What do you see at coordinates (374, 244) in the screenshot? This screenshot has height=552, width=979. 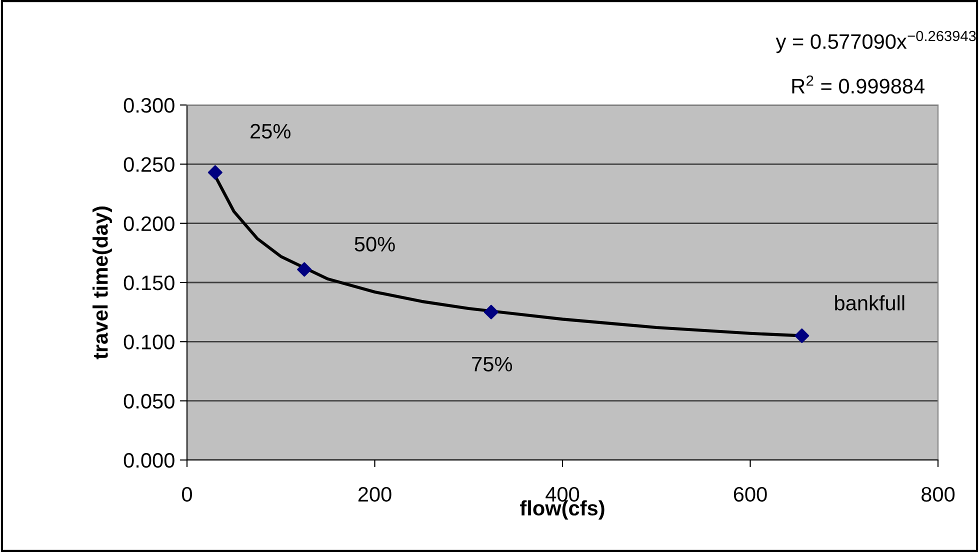 I see `annotation: 50%` at bounding box center [374, 244].